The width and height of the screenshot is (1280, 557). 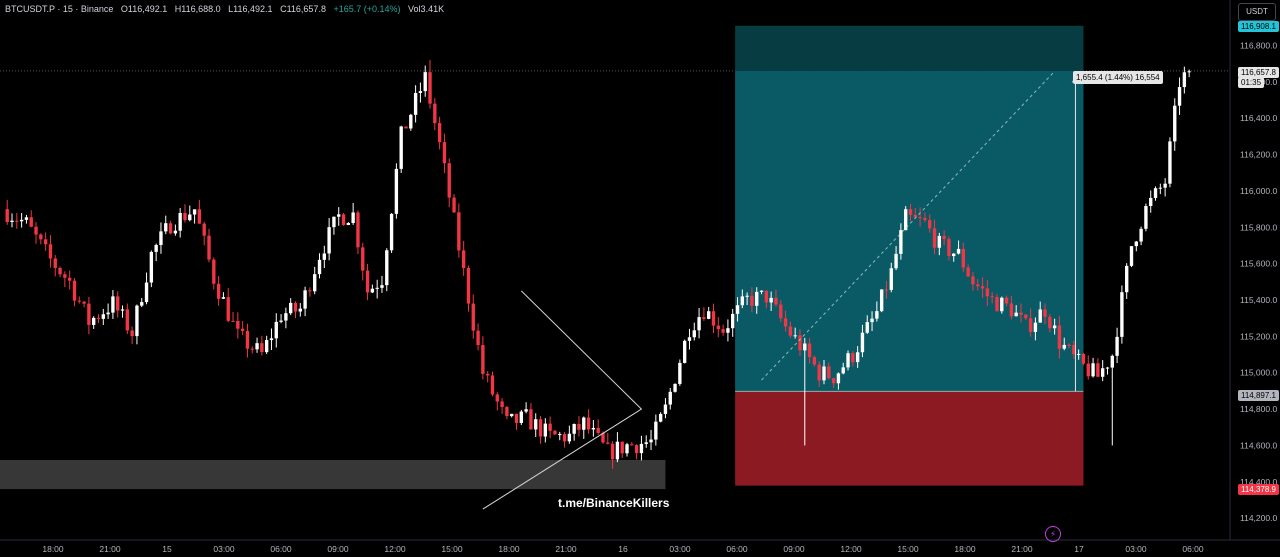 What do you see at coordinates (1053, 534) in the screenshot?
I see `lightning-icon: ⚡` at bounding box center [1053, 534].